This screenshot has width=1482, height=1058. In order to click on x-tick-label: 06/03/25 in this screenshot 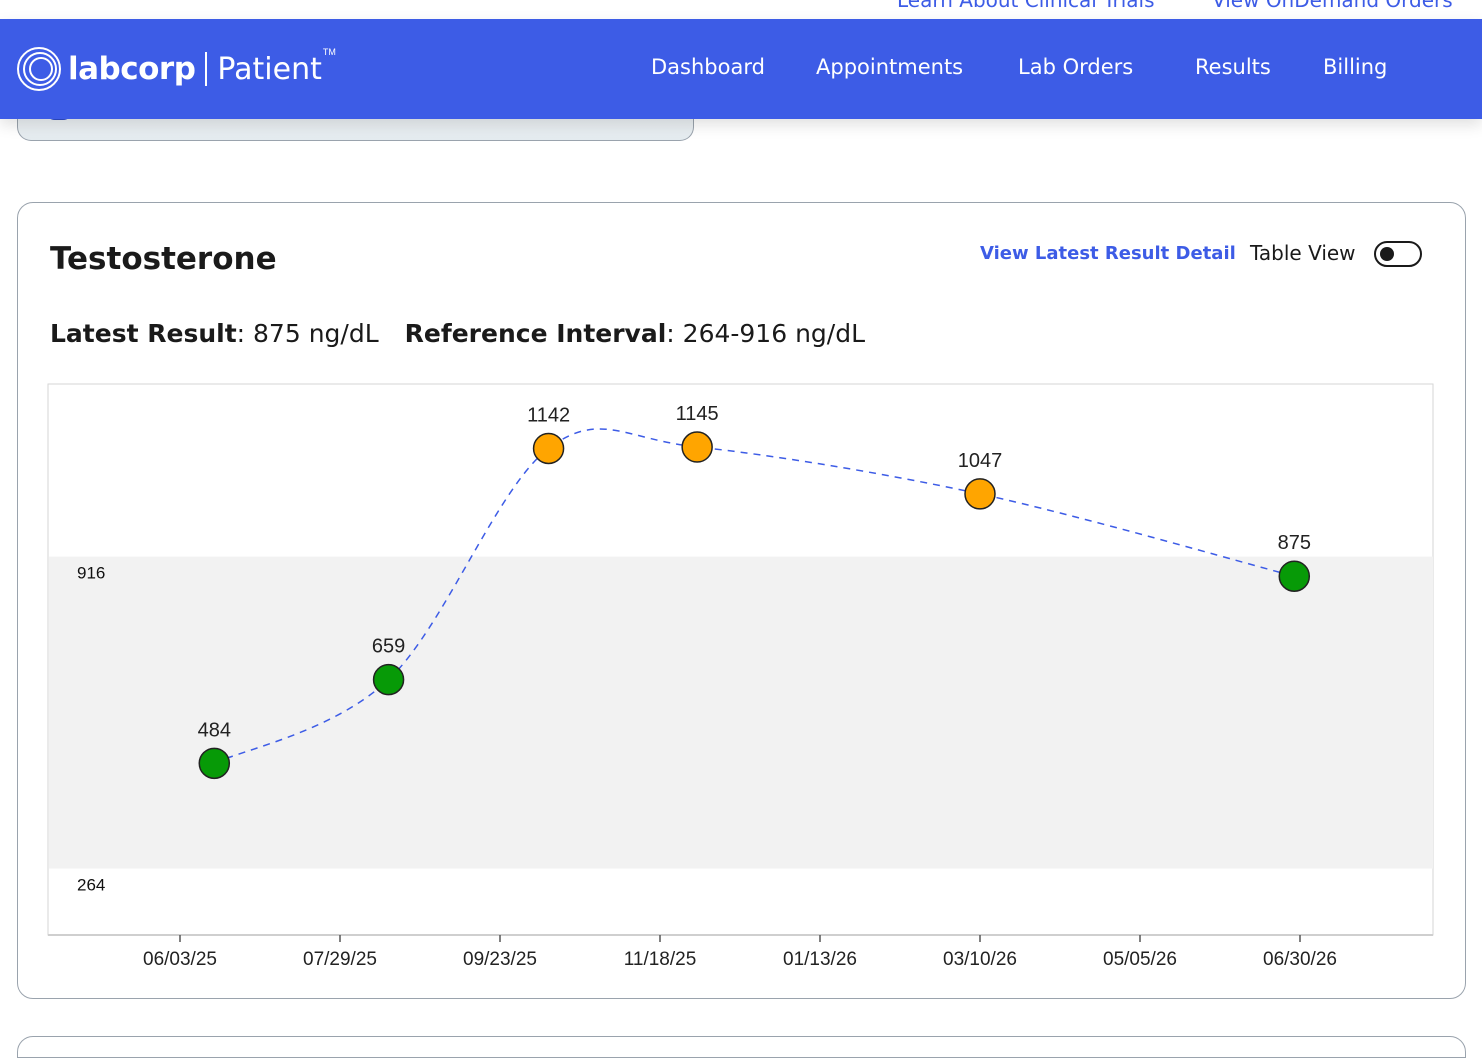, I will do `click(180, 959)`.